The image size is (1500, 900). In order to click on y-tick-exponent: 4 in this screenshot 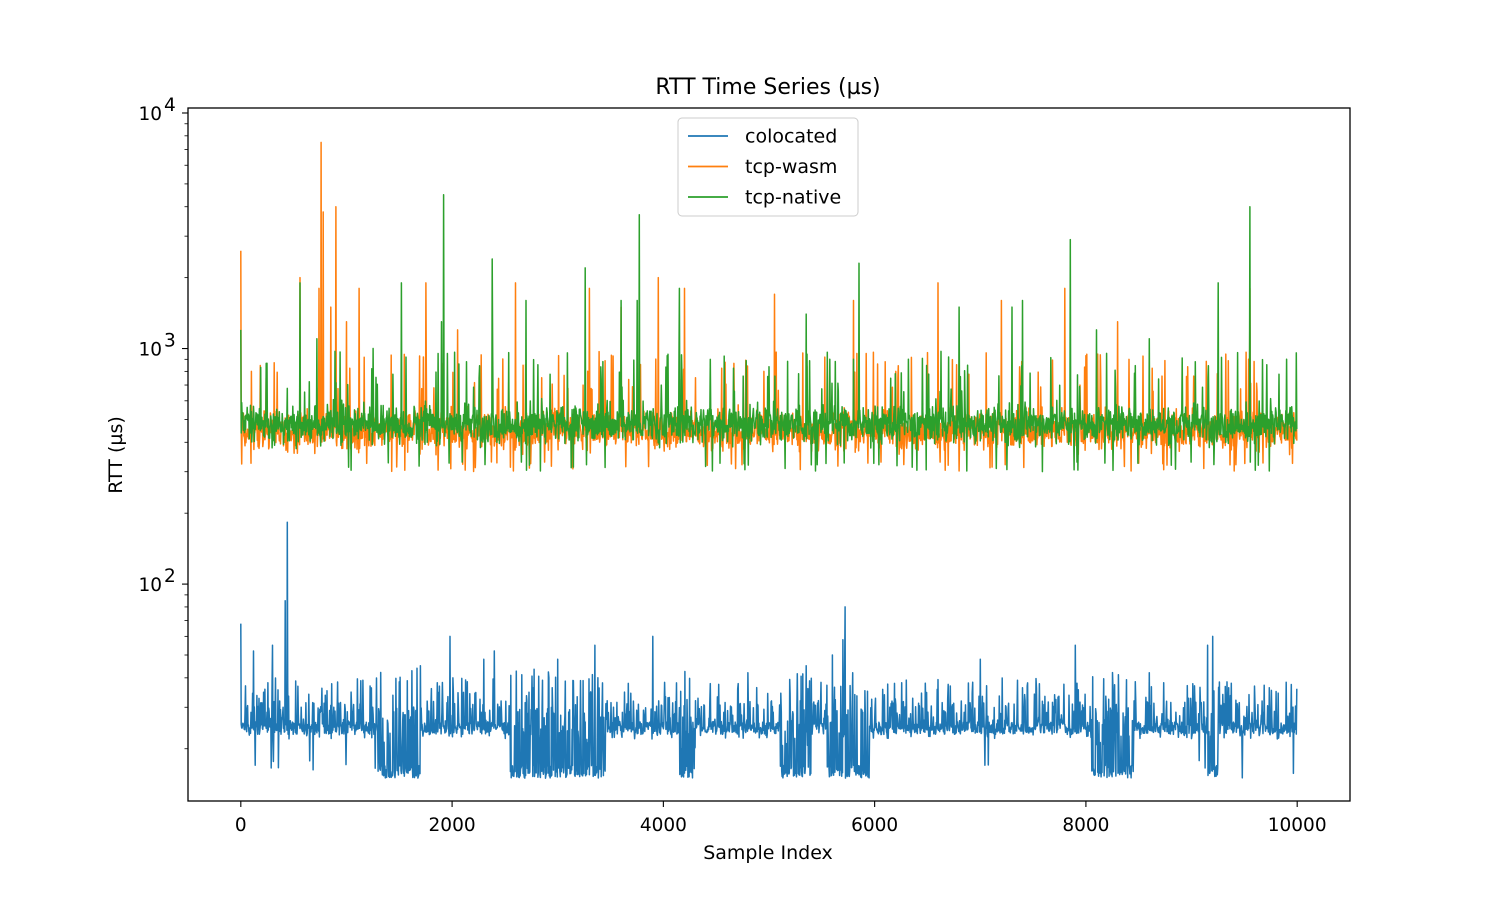, I will do `click(170, 105)`.